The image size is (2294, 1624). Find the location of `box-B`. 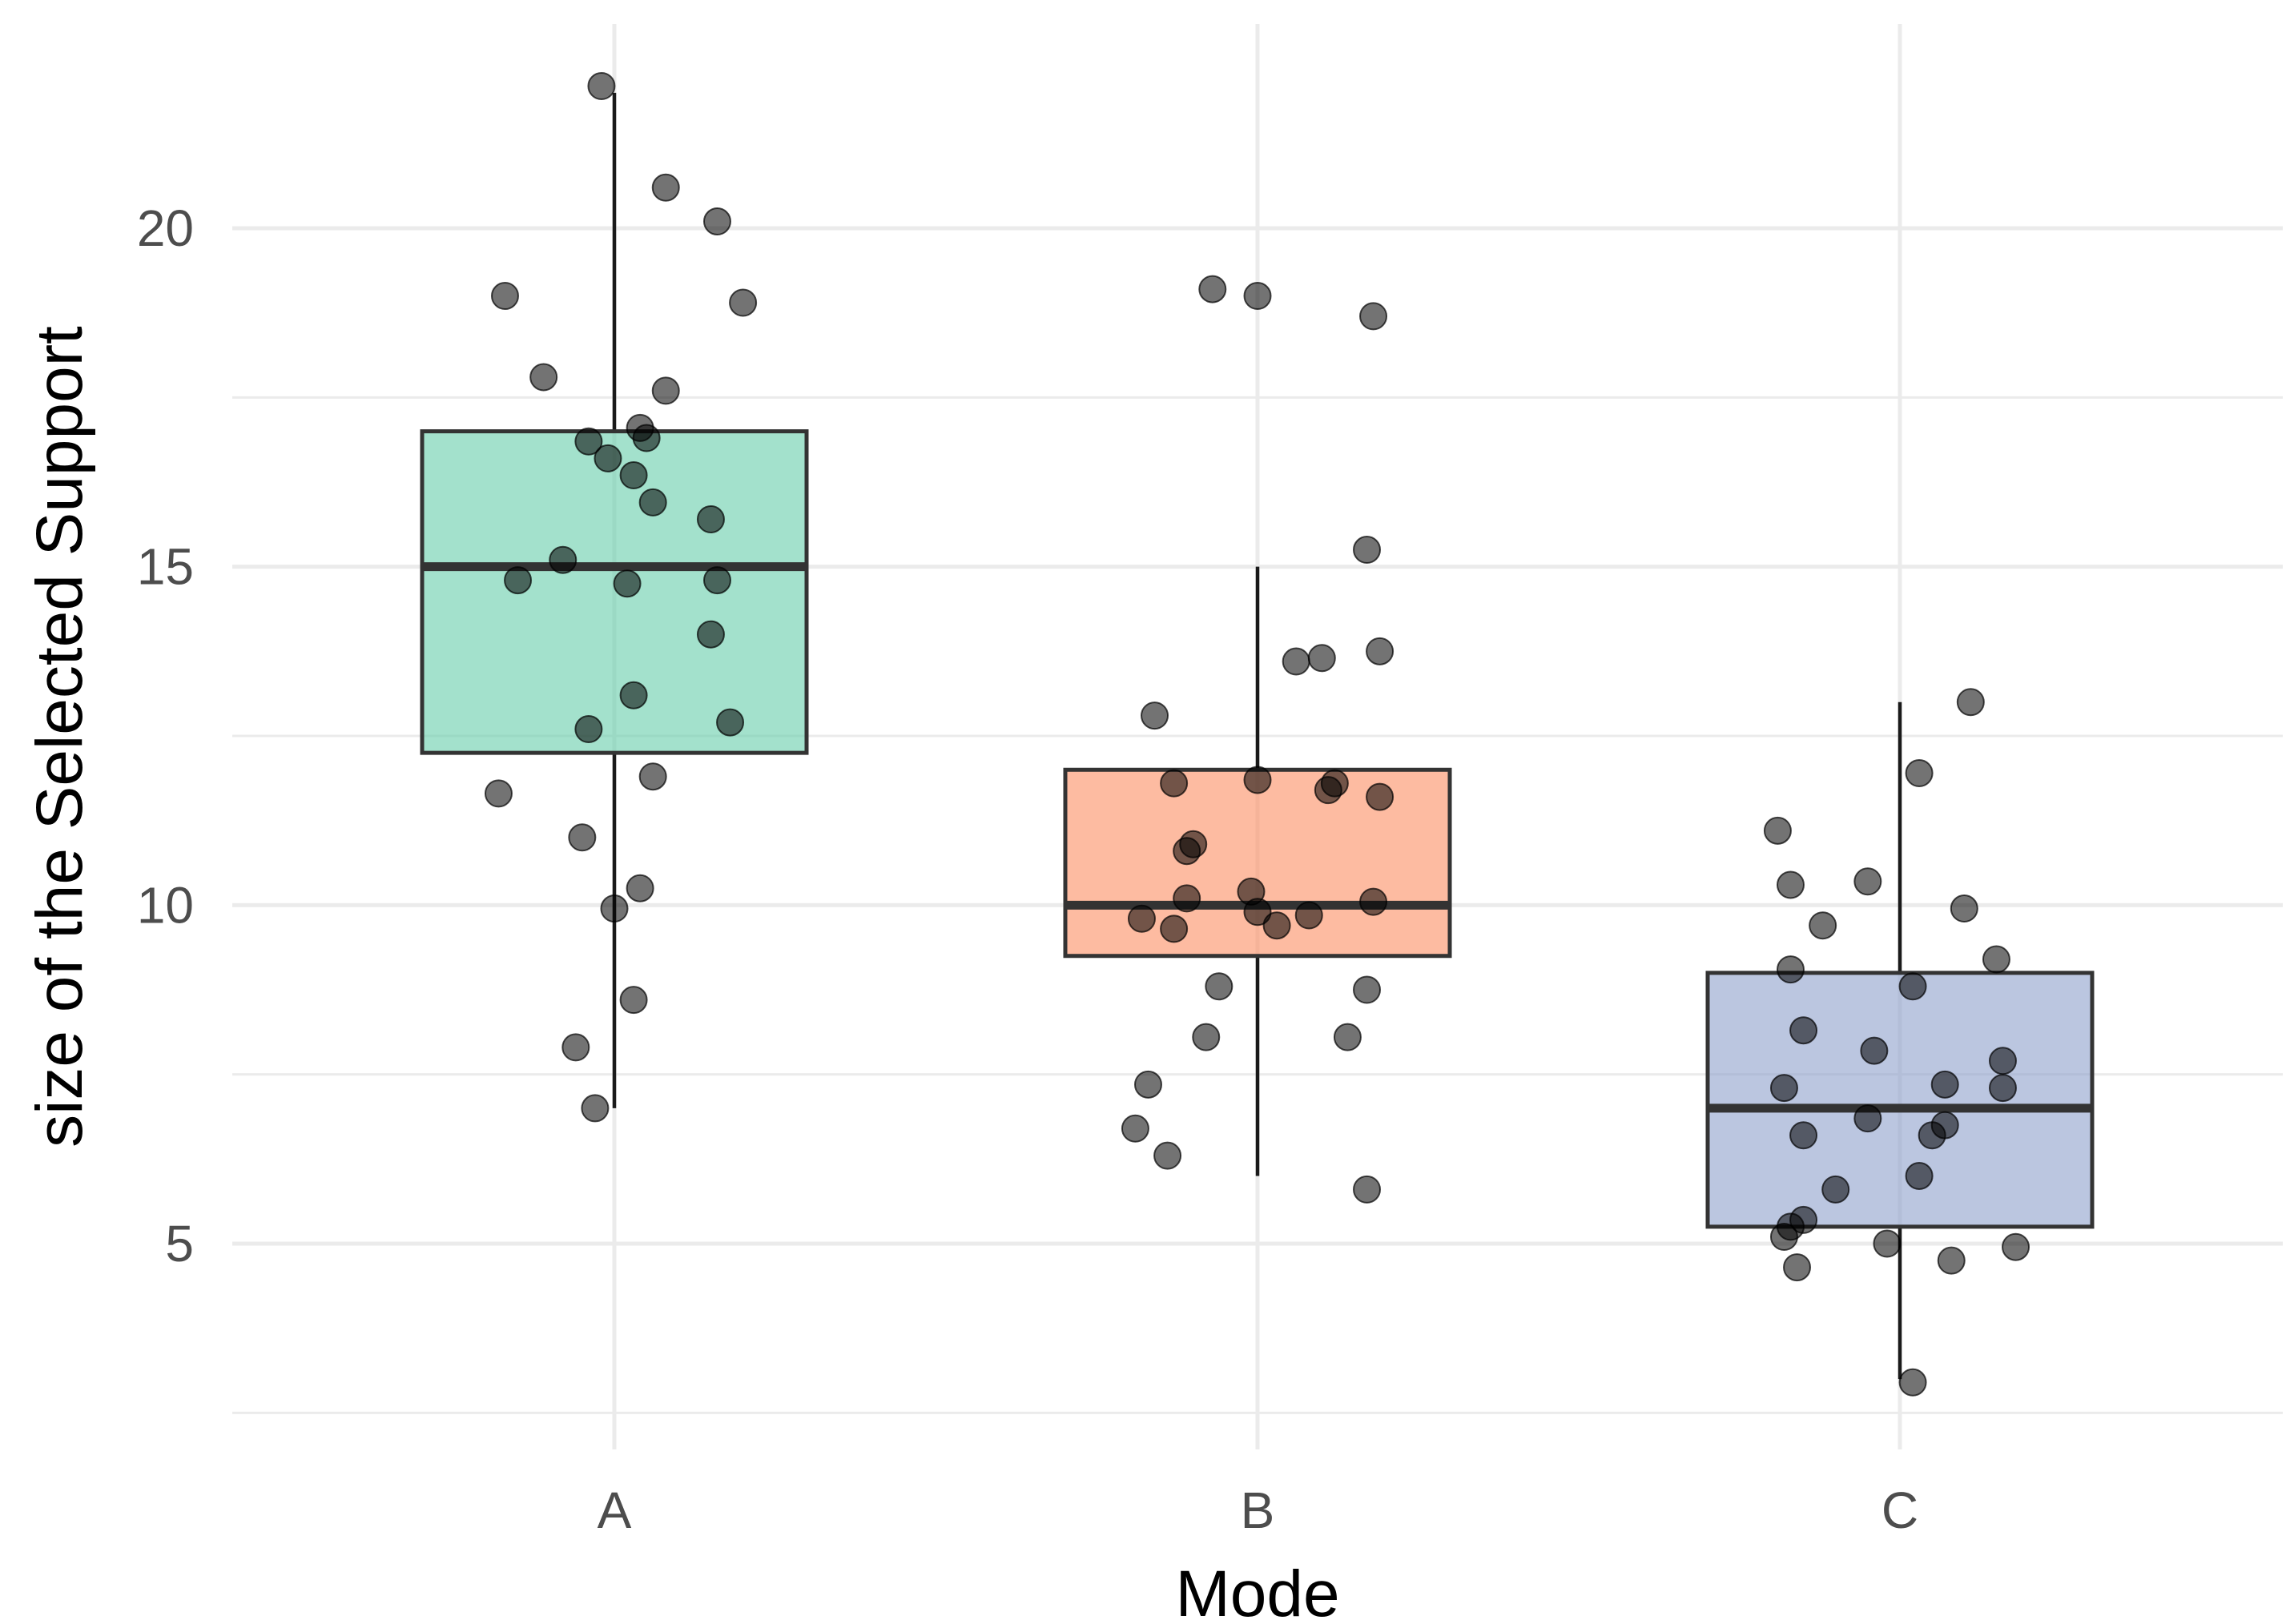

box-B is located at coordinates (1257, 871).